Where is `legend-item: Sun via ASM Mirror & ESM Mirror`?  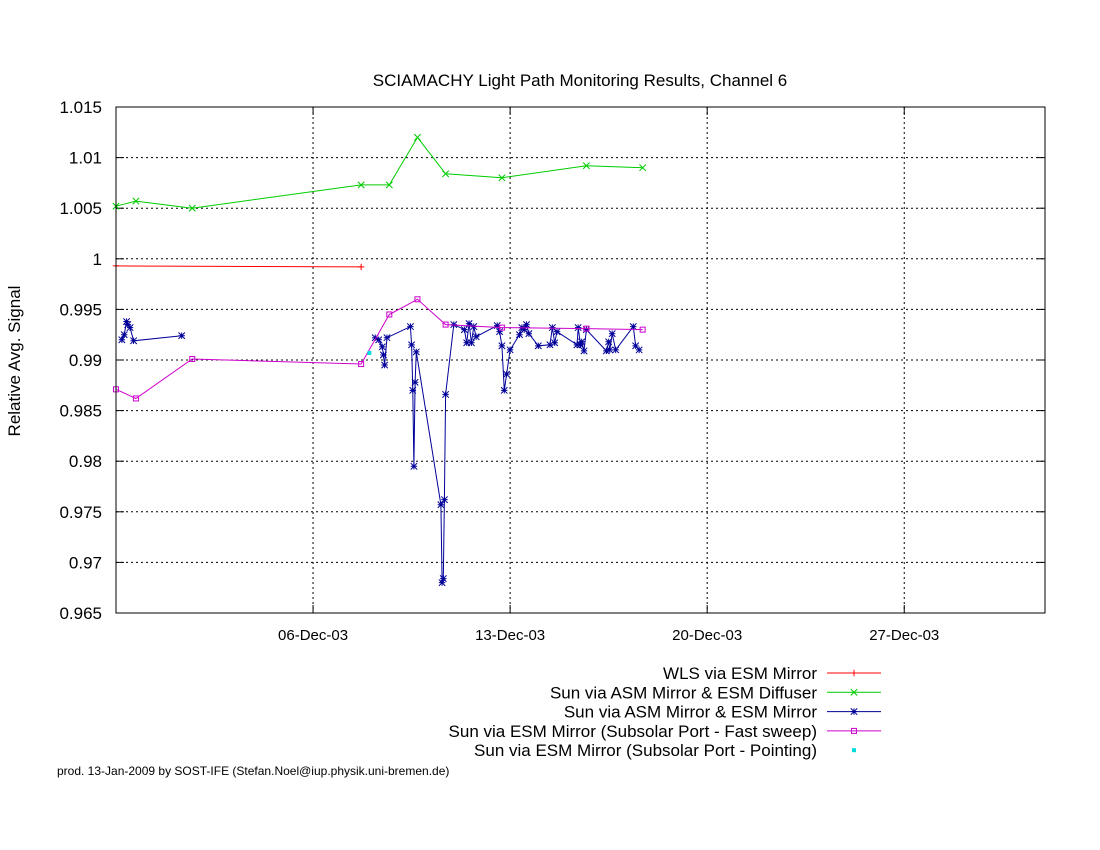
legend-item: Sun via ASM Mirror & ESM Mirror is located at coordinates (722, 712).